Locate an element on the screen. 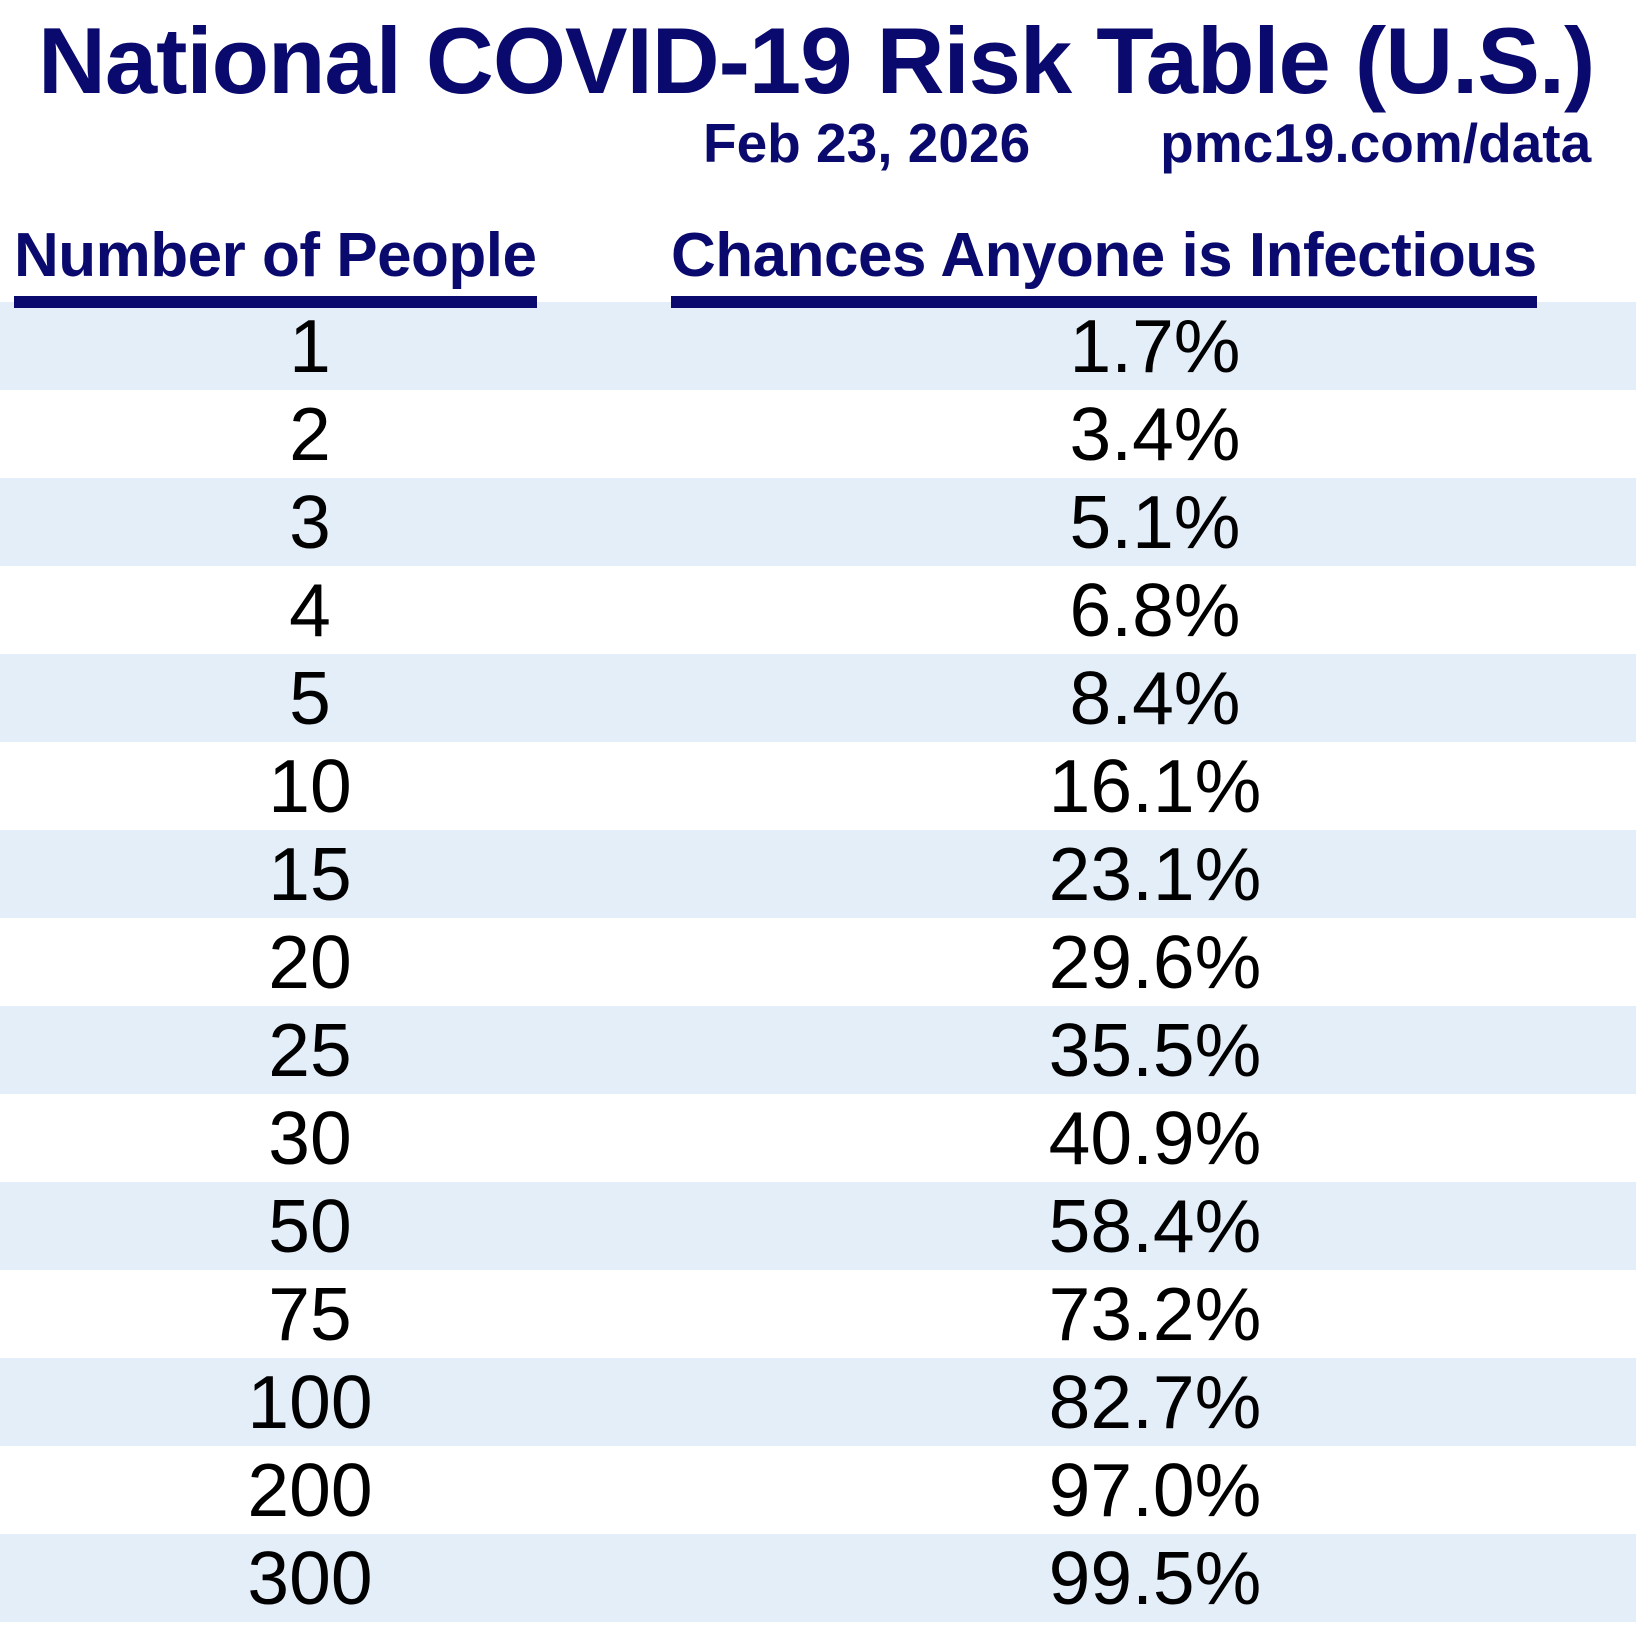 The height and width of the screenshot is (1644, 1636). infectious-chance-cell: 1.7% is located at coordinates (1155, 345).